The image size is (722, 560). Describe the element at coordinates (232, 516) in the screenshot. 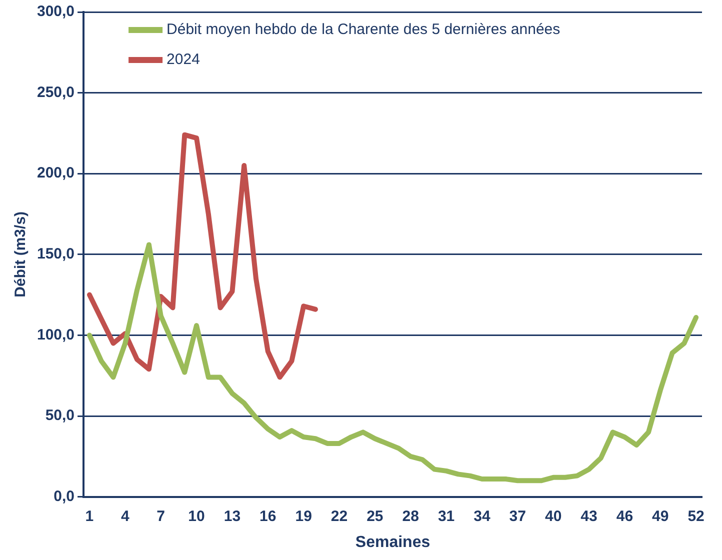

I see `x-tick-label: 13` at that location.